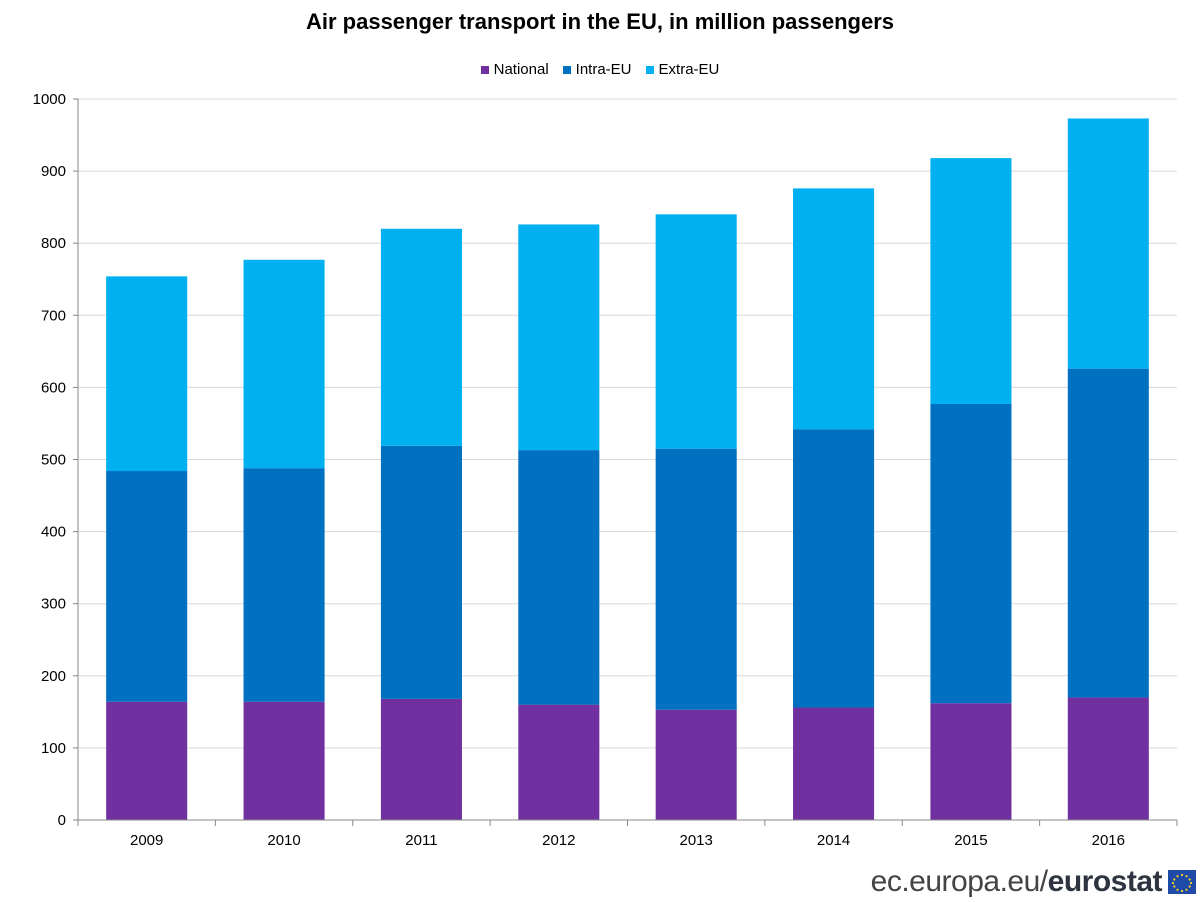  What do you see at coordinates (484, 69) in the screenshot?
I see `legend-swatch-national` at bounding box center [484, 69].